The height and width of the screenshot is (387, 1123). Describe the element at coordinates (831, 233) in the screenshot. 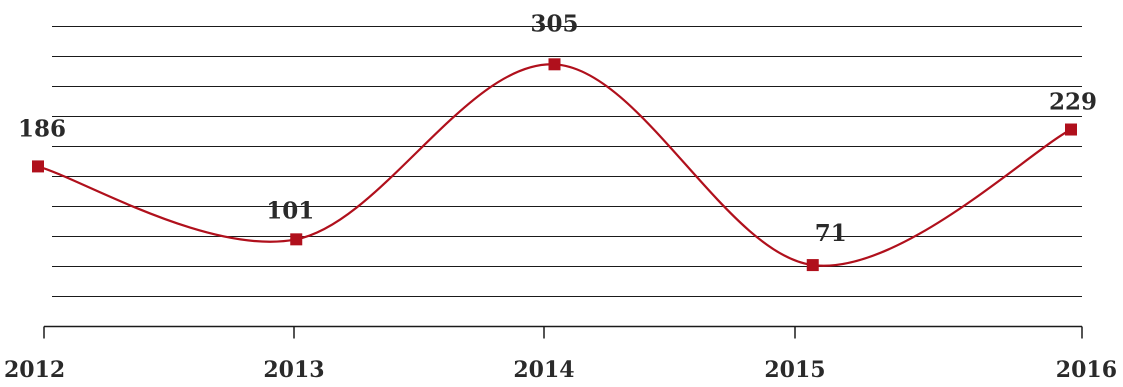

I see `data-label-2015: 71` at that location.